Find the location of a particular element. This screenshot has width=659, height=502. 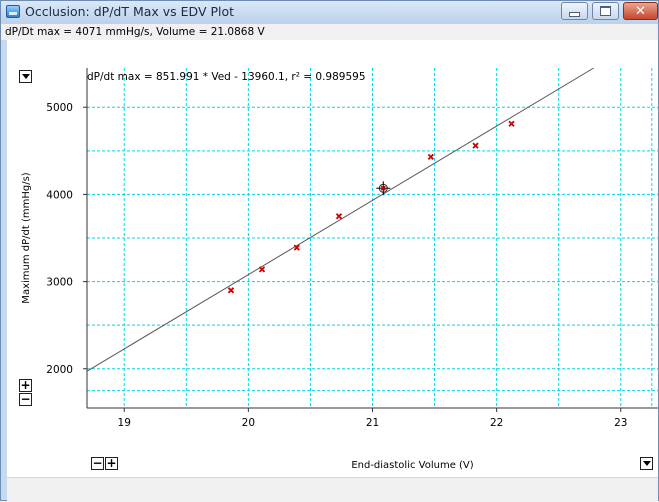

cursor-point is located at coordinates (383, 188).